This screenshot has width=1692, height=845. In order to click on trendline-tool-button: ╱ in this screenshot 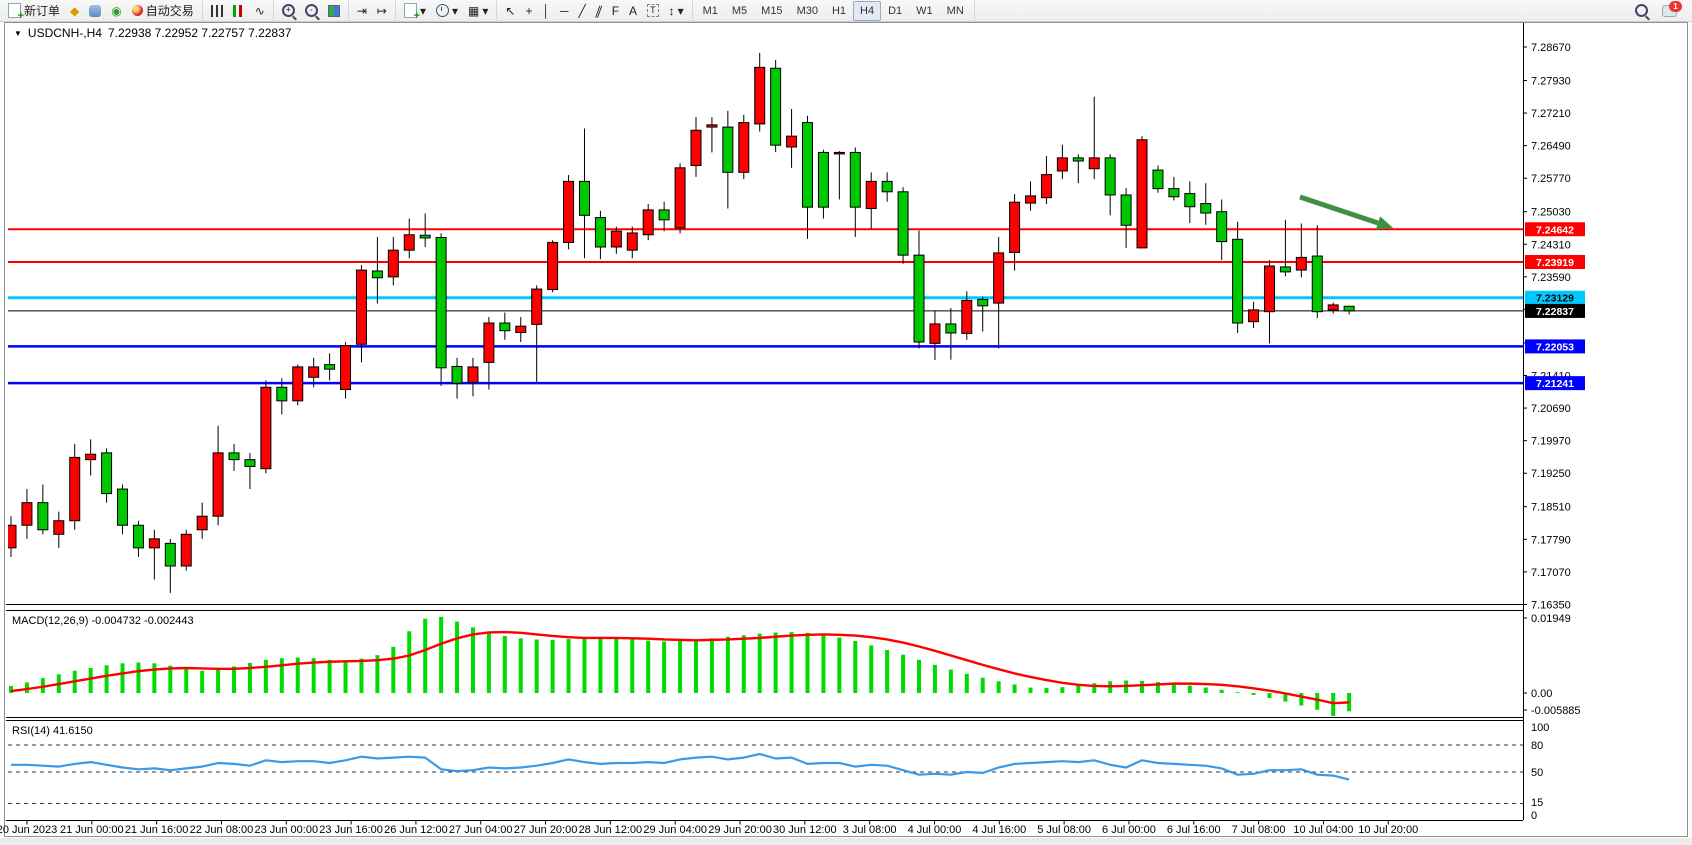, I will do `click(581, 11)`.